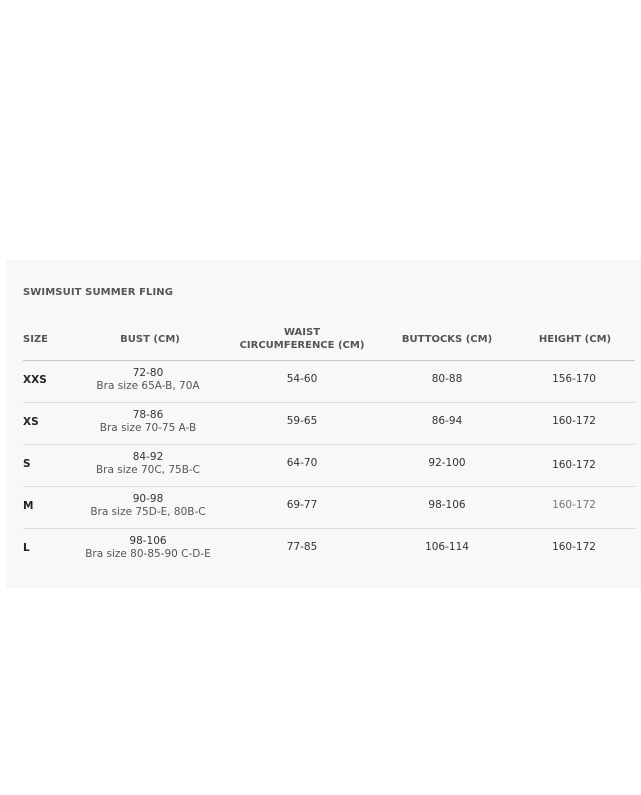 The width and height of the screenshot is (641, 795). I want to click on bra-size: Bra size 70C, 75B-C, so click(148, 470).